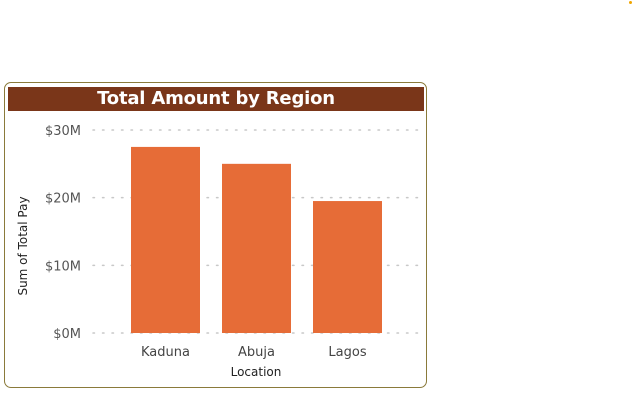  What do you see at coordinates (63, 131) in the screenshot?
I see `y-tick-label: $30M` at bounding box center [63, 131].